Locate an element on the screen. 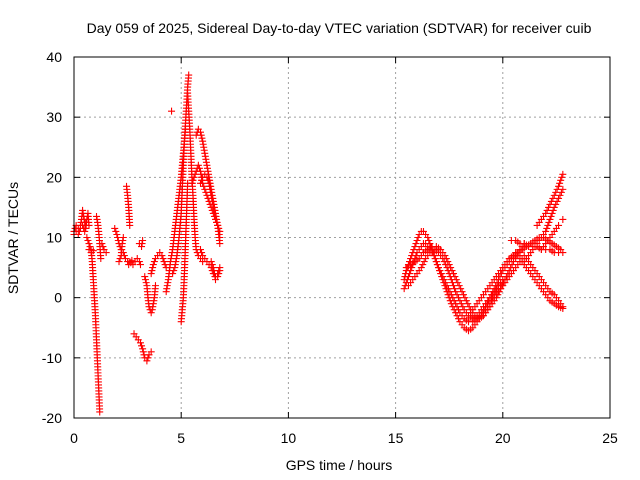  x-axis-title: GPS time / hours is located at coordinates (339, 465).